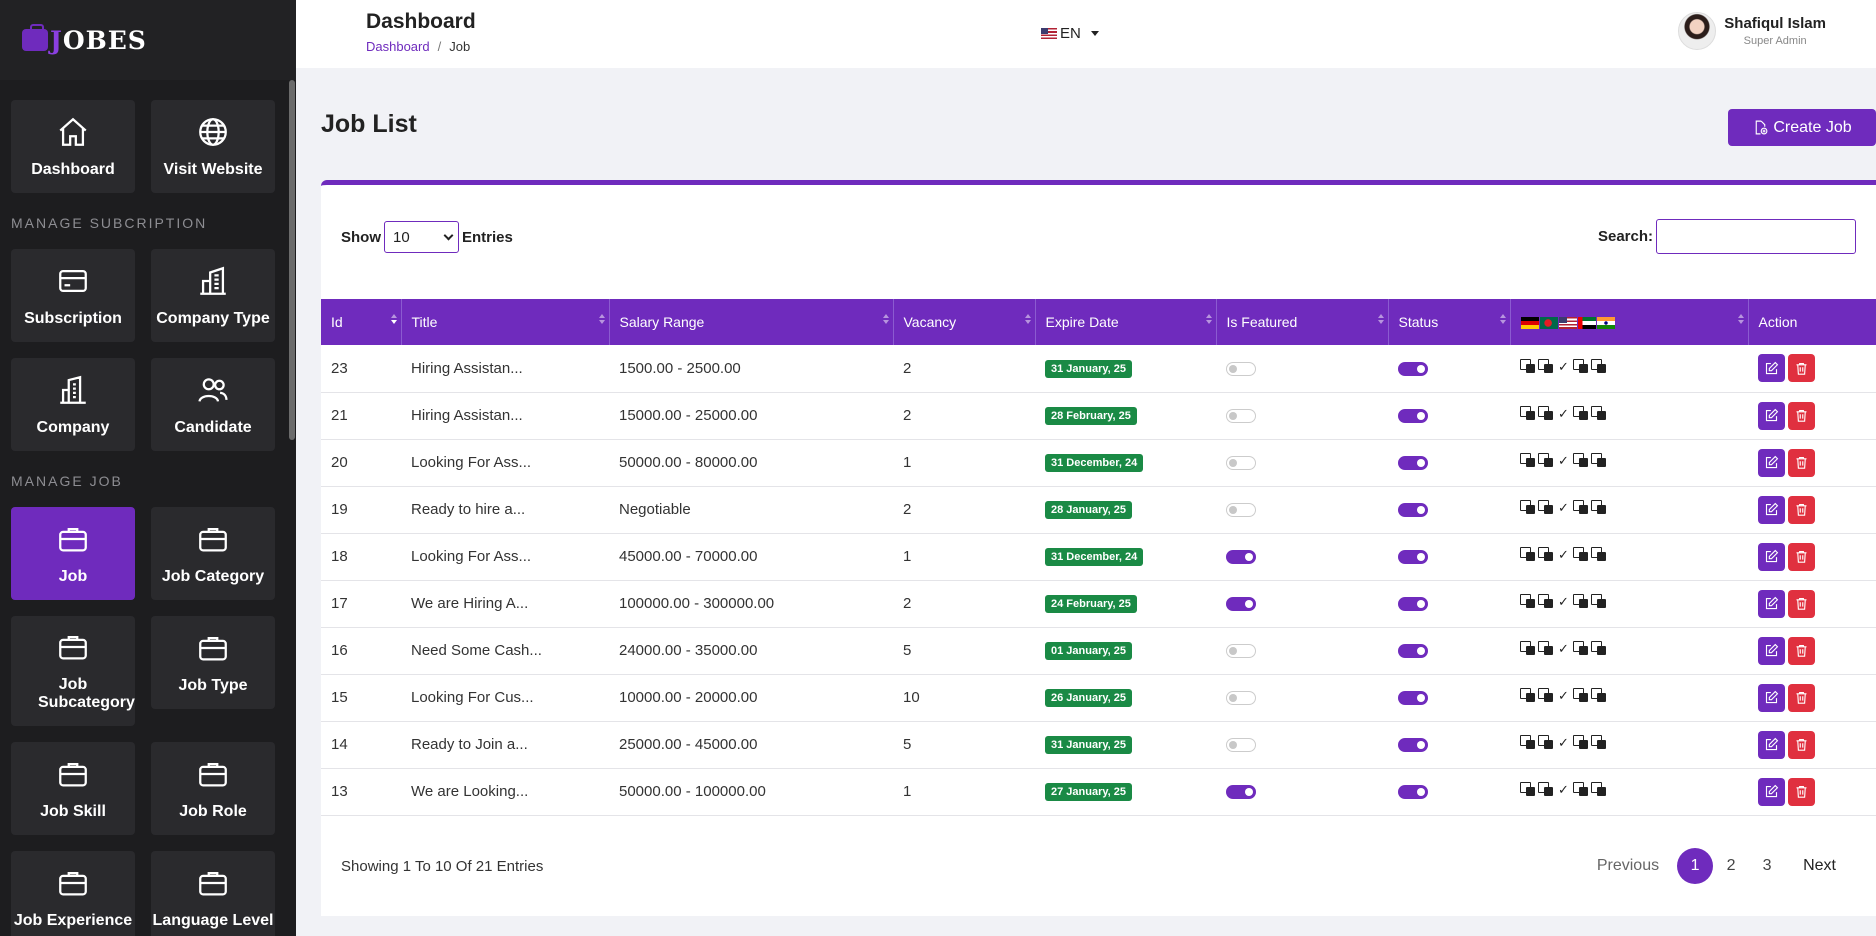 The width and height of the screenshot is (1876, 936). I want to click on avatar, so click(1697, 31).